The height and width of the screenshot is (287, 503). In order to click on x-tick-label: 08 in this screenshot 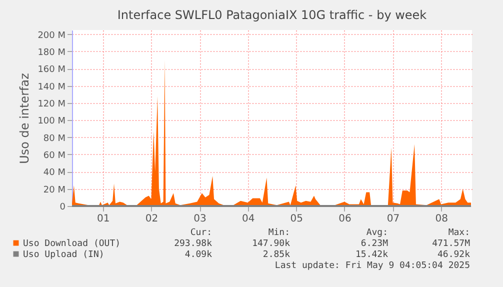, I will do `click(441, 219)`.